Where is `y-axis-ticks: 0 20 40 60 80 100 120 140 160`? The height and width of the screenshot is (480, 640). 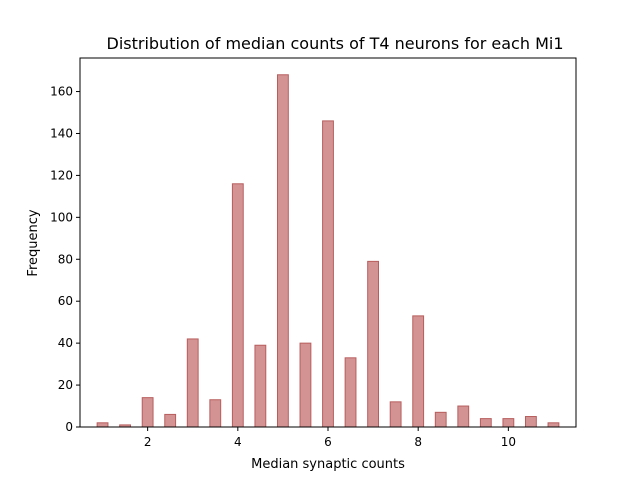 y-axis-ticks: 0 20 40 60 80 100 120 140 160 is located at coordinates (65, 259).